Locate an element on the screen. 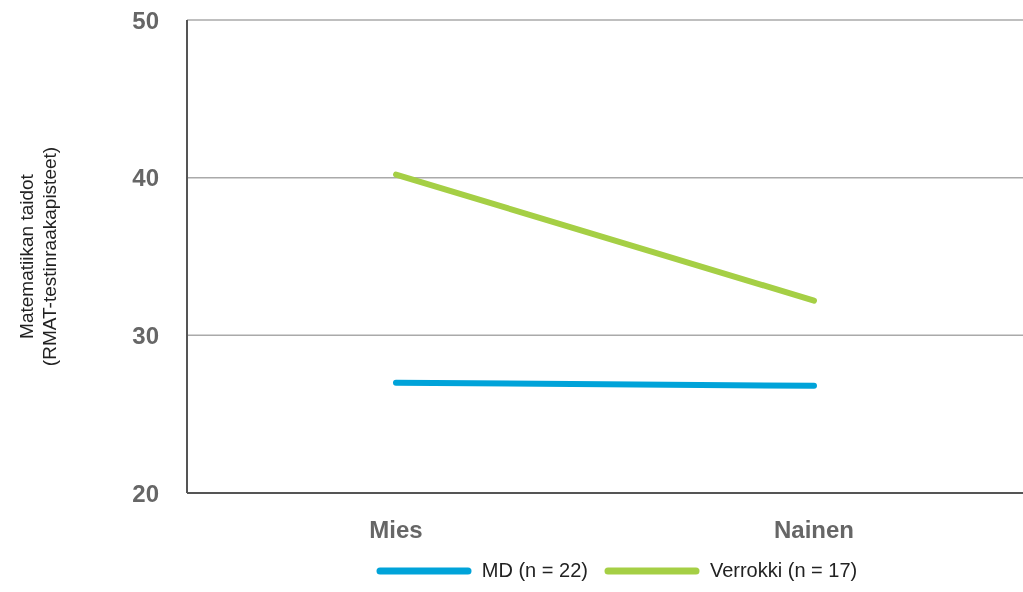 This screenshot has width=1023, height=592. legend-label: Verrokki (n = 17) is located at coordinates (783, 570).